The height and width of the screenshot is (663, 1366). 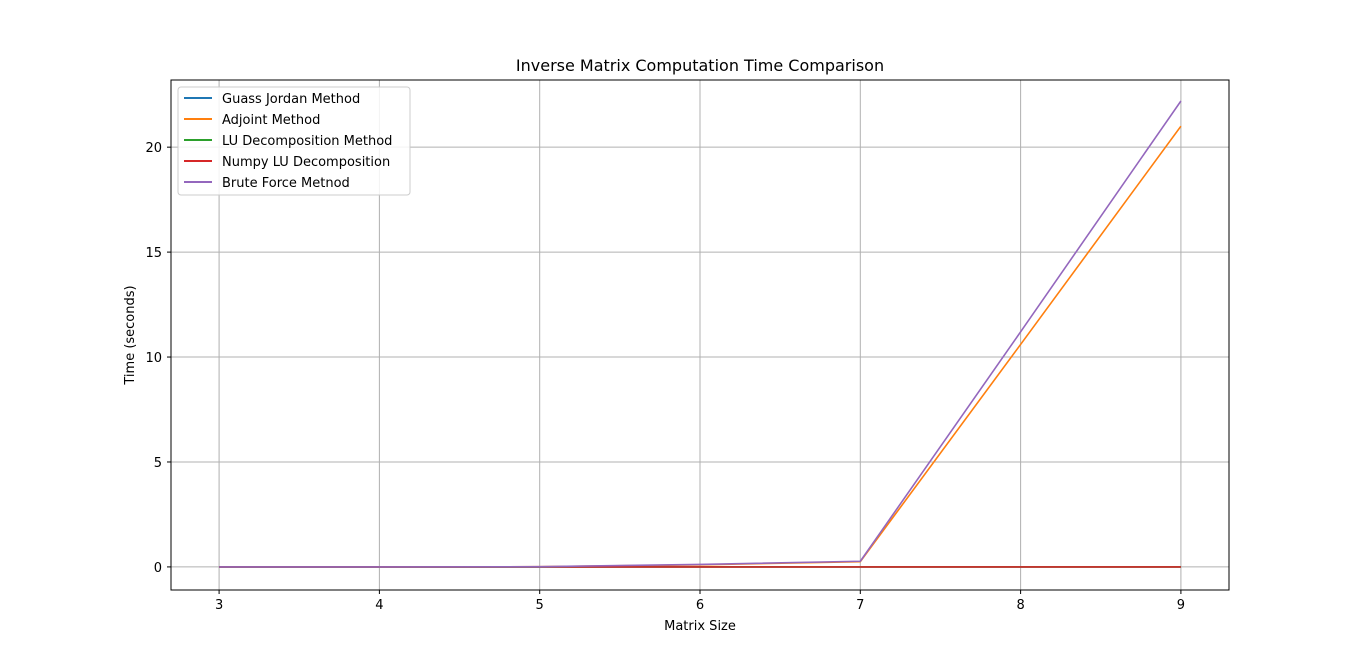 What do you see at coordinates (1020, 605) in the screenshot?
I see `x-tick-label: 8` at bounding box center [1020, 605].